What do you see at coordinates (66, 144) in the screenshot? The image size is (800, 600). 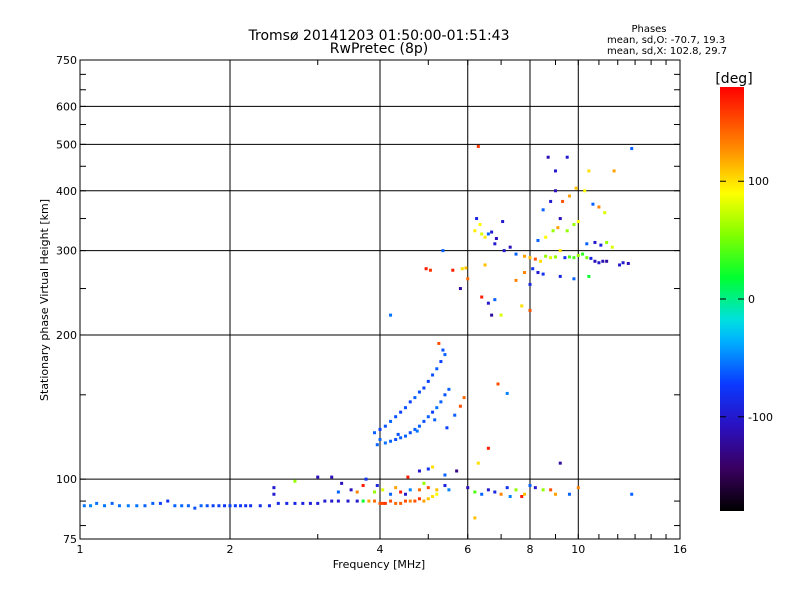 I see `y-tick-label: 500` at bounding box center [66, 144].